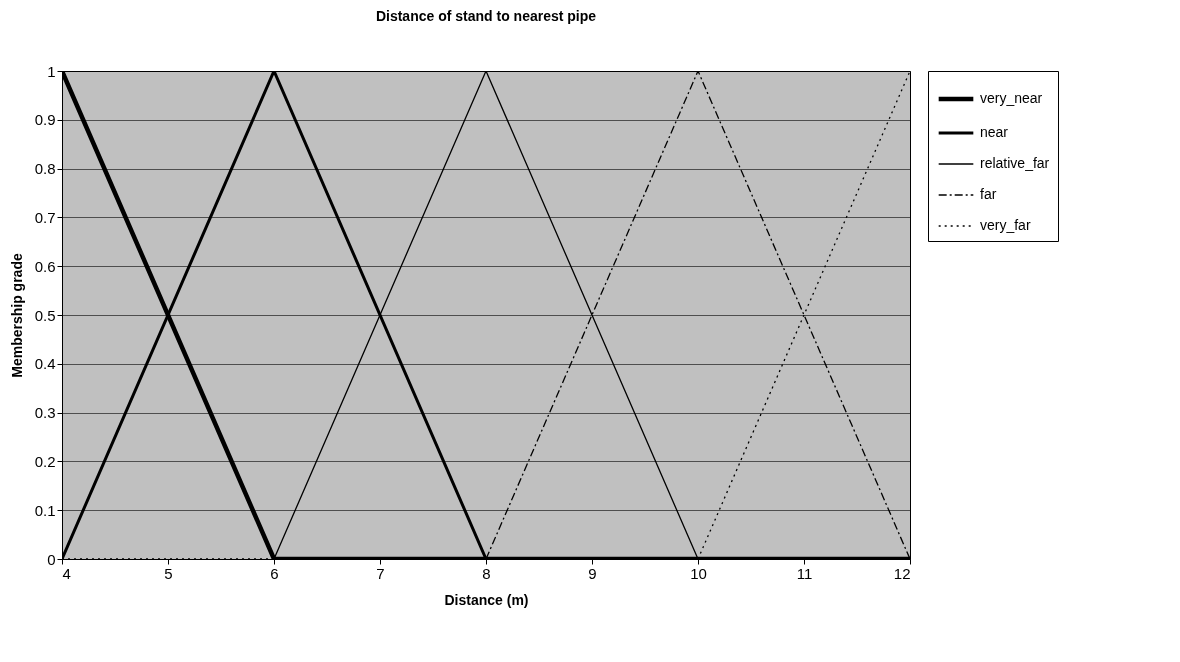 This screenshot has width=1180, height=662. Describe the element at coordinates (486, 16) in the screenshot. I see `chart-title: Distance of stand to nearest pipe` at that location.